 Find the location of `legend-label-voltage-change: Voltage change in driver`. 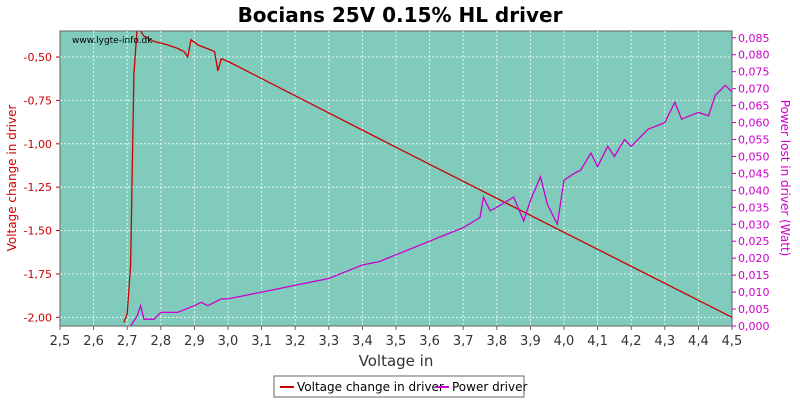

legend-label-voltage-change: Voltage change in driver is located at coordinates (370, 387).